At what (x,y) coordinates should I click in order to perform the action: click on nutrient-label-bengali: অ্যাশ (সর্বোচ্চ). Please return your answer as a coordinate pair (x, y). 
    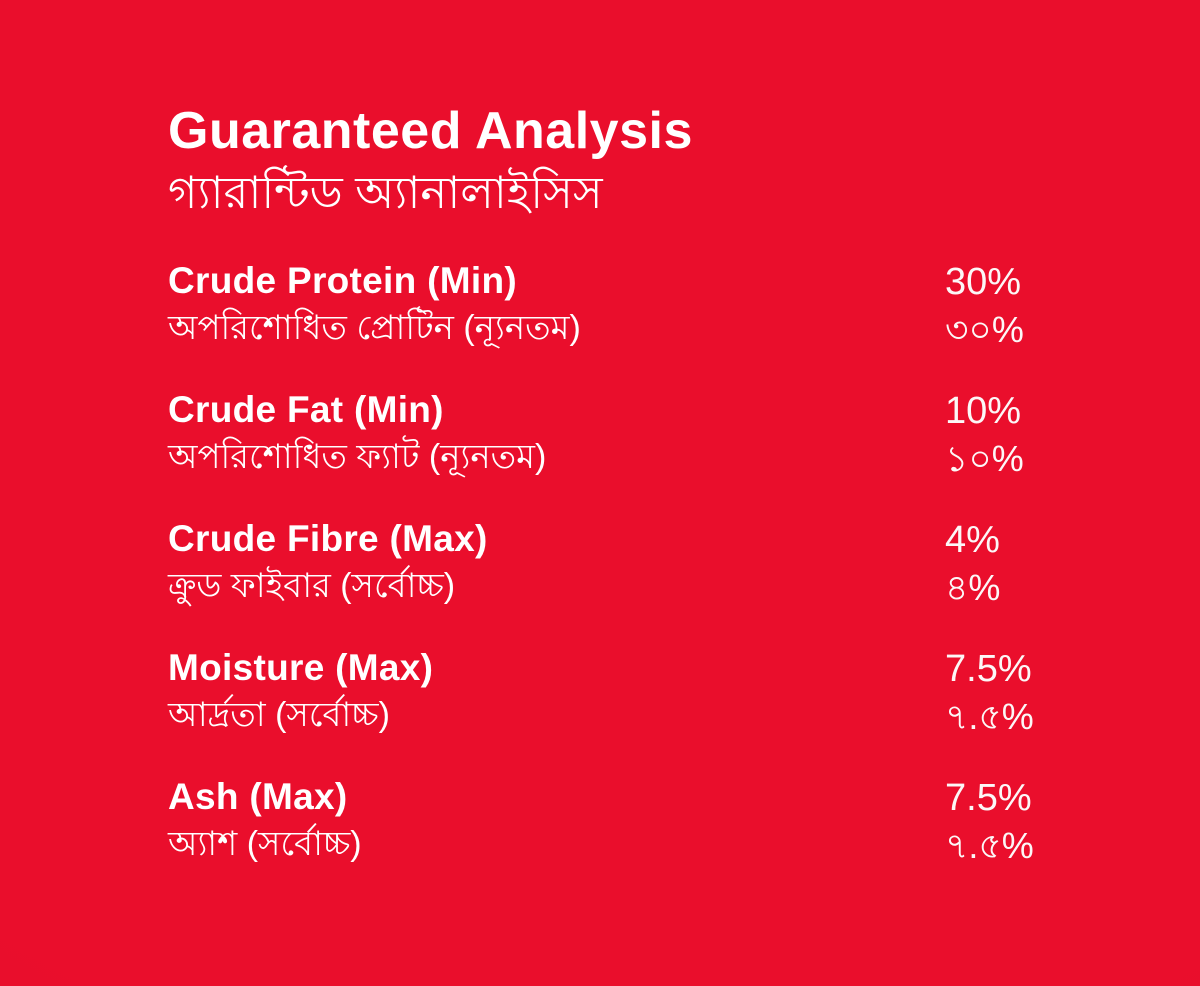
    Looking at the image, I should click on (265, 844).